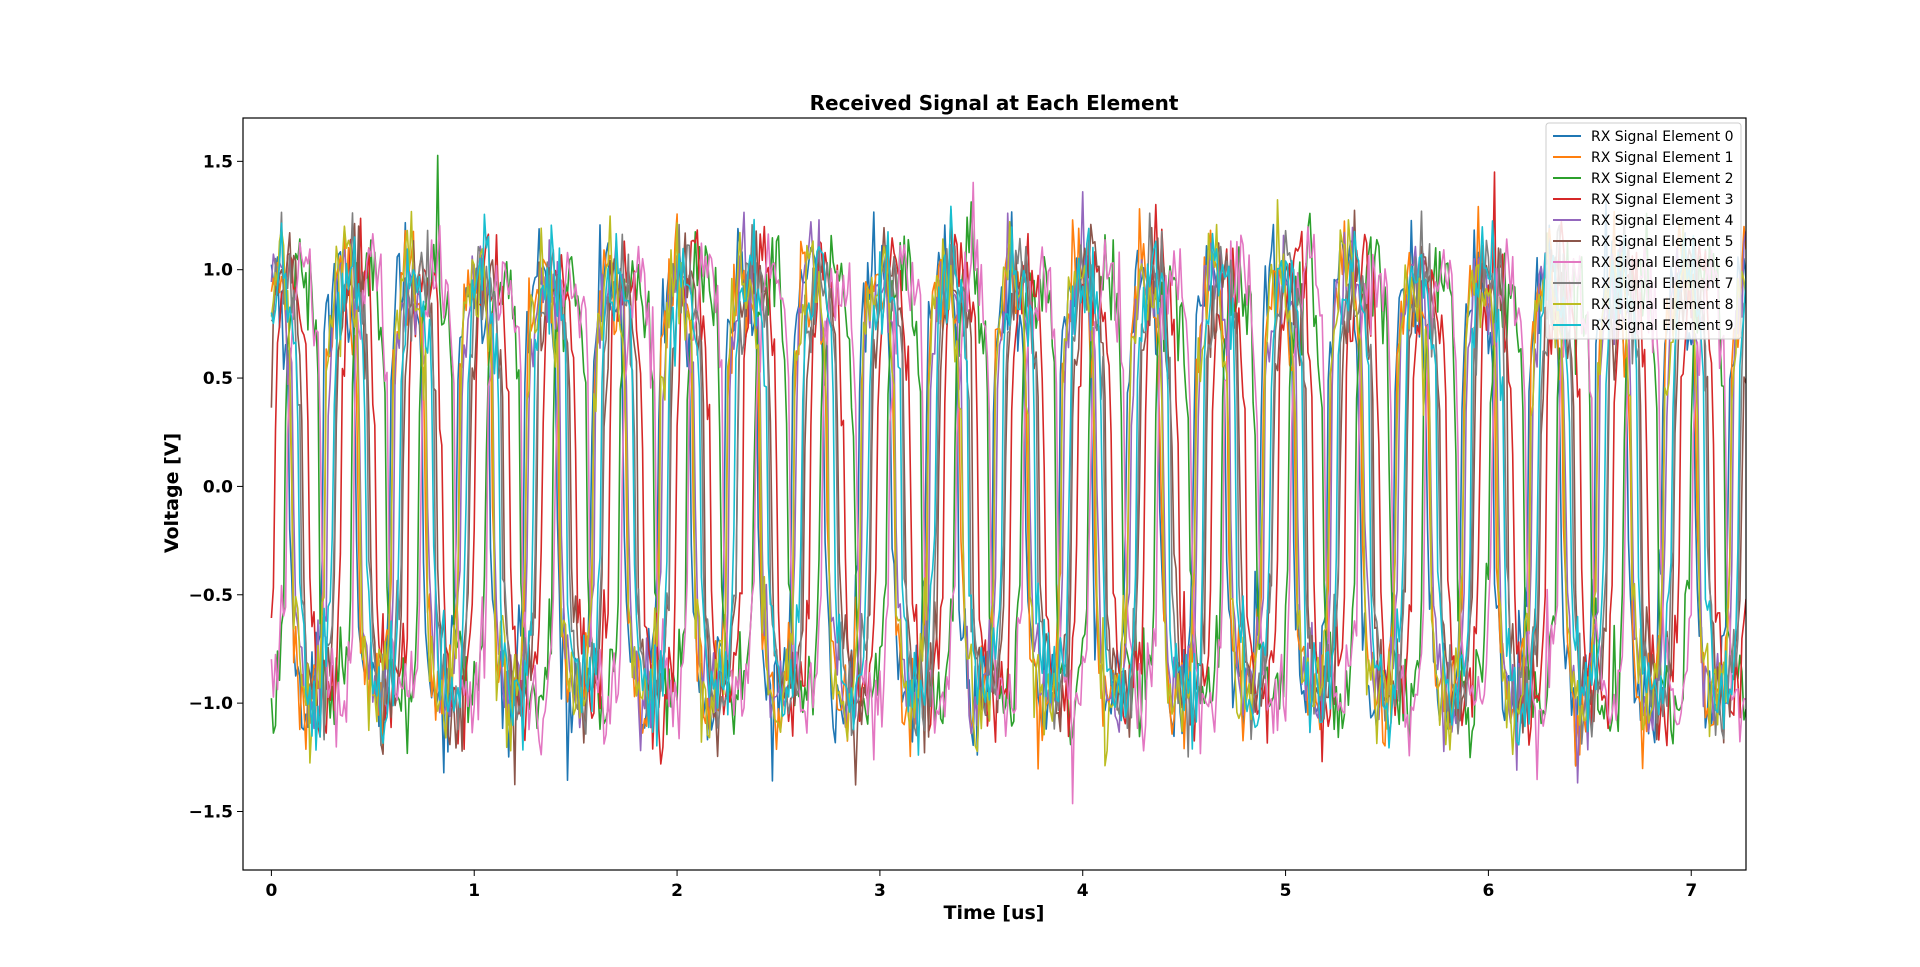 This screenshot has height=967, width=1920. Describe the element at coordinates (1662, 137) in the screenshot. I see `legend-label: RX Signal Element 0` at that location.